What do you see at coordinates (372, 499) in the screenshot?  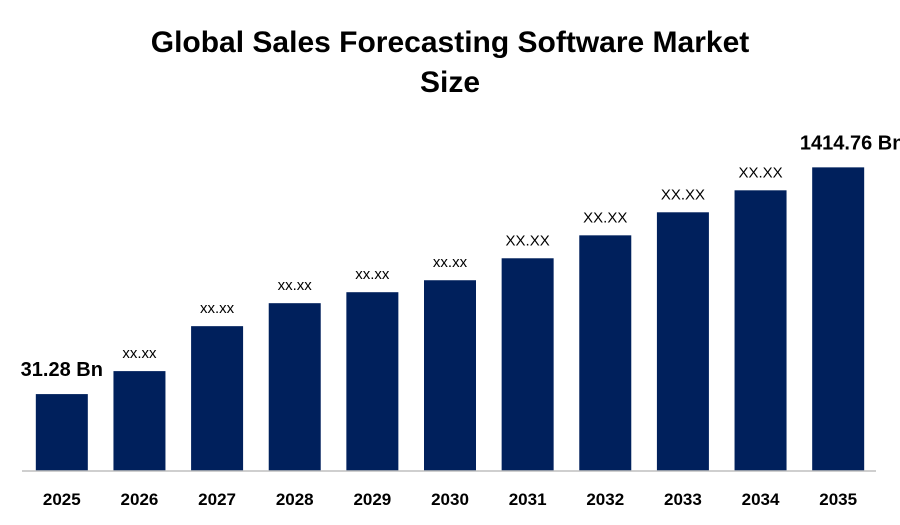 I see `x-tick-label: 2029` at bounding box center [372, 499].